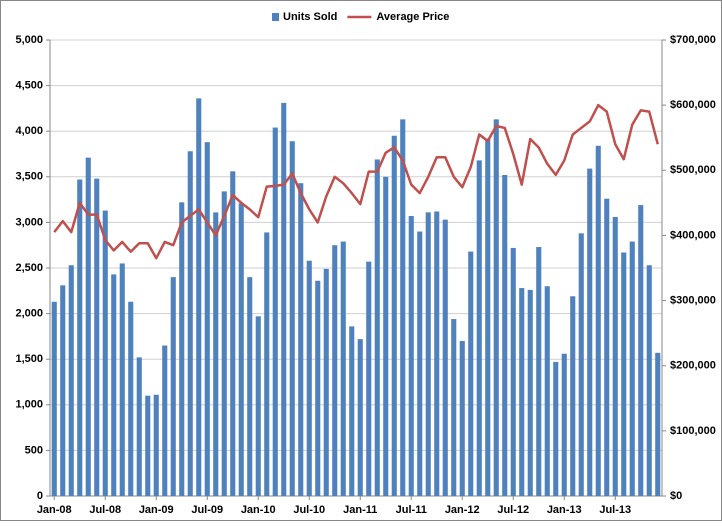 The width and height of the screenshot is (722, 526). I want to click on y2-tick-label: $0, so click(676, 496).